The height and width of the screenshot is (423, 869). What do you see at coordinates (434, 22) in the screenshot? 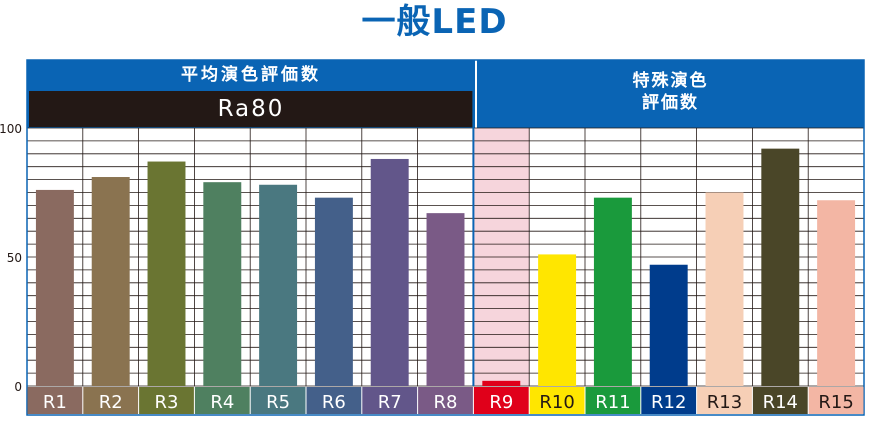
I see `chart-title: 一般LED` at bounding box center [434, 22].